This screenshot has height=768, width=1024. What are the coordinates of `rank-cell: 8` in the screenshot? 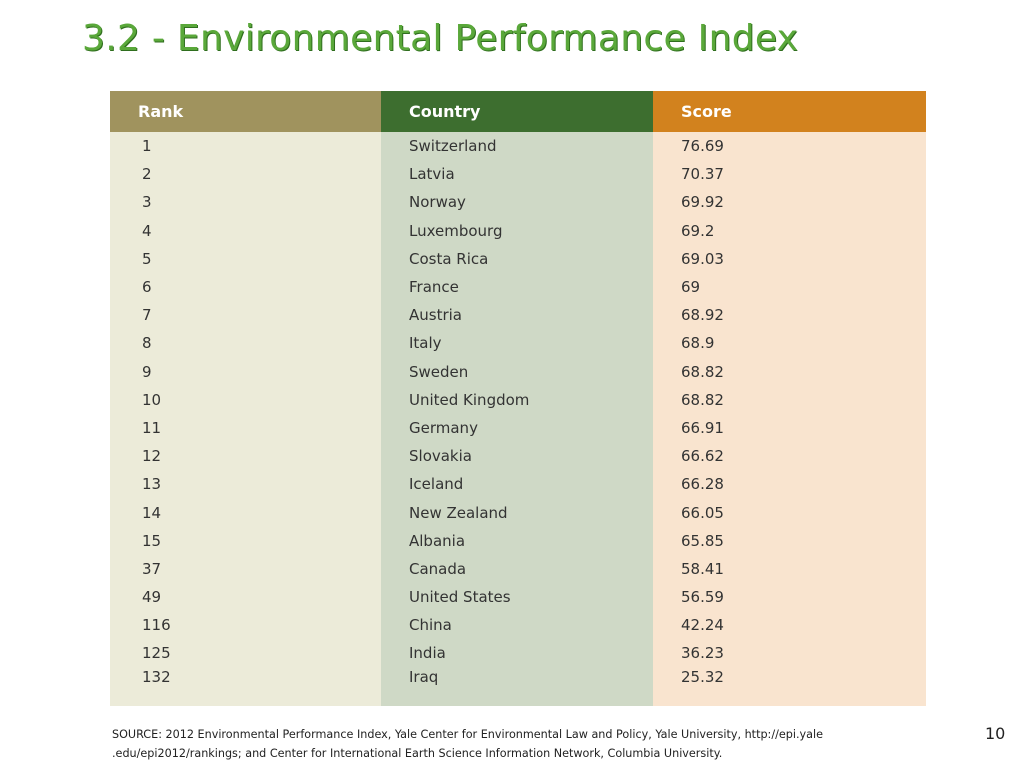 It's located at (245, 343).